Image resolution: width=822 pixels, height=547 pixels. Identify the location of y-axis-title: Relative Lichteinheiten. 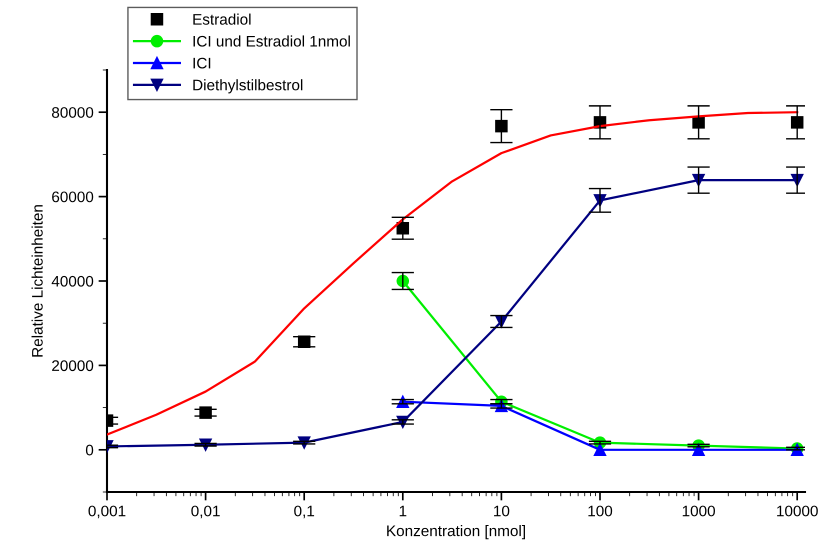
(37, 281).